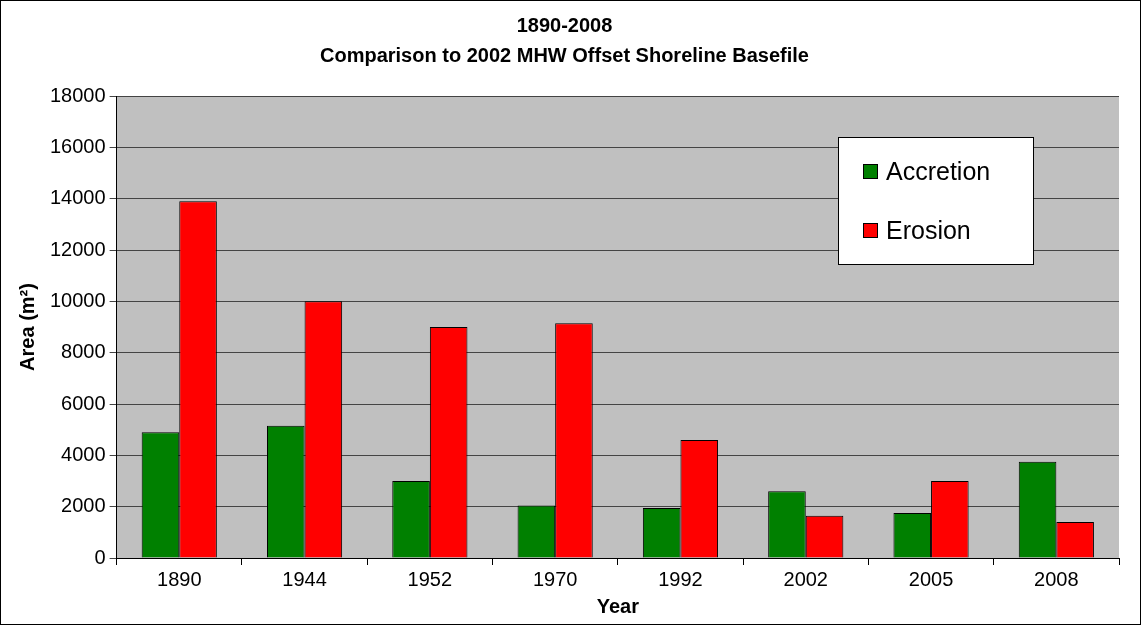 The image size is (1141, 625). I want to click on x-tick-label: 1952, so click(430, 578).